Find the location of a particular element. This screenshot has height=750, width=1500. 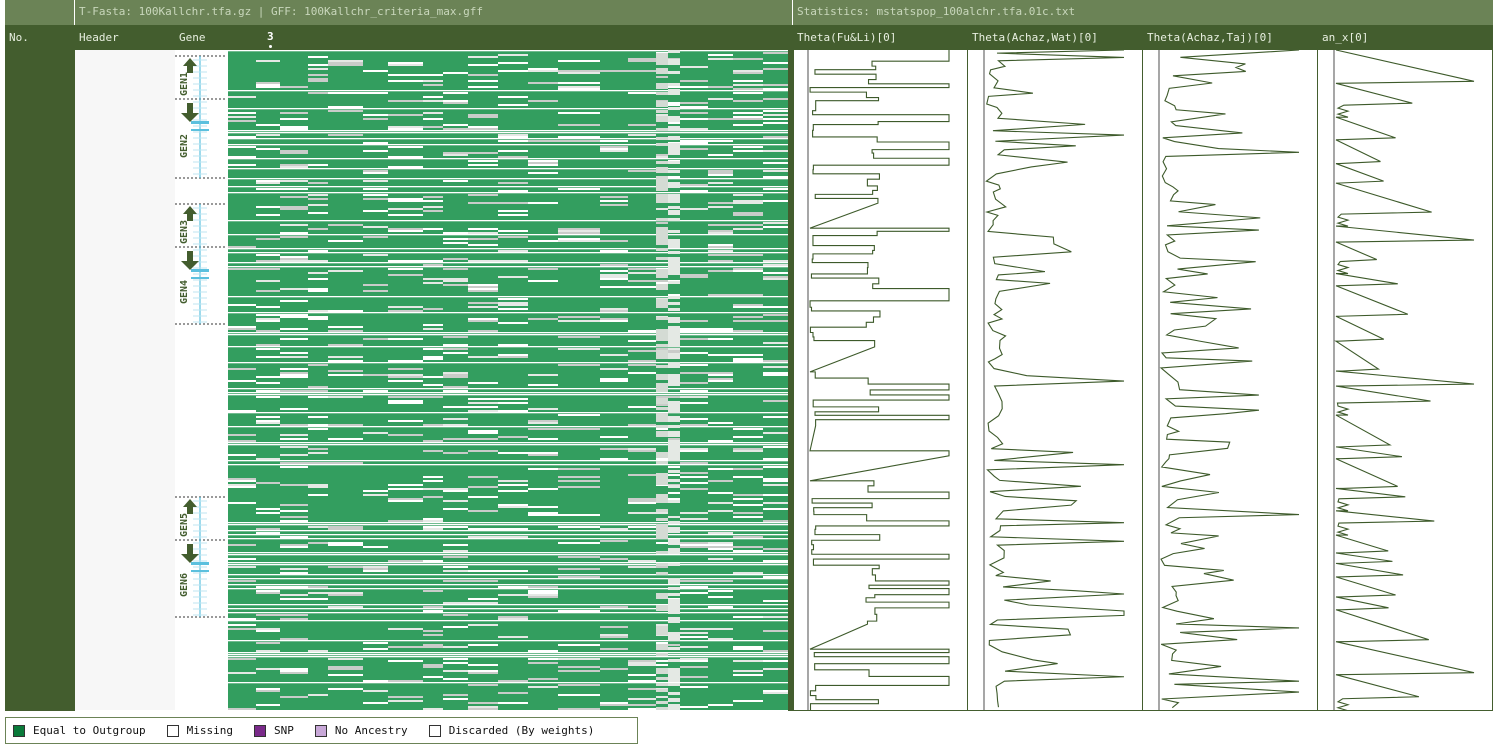

legend-item-equal: Equal to Outgroup is located at coordinates (79, 730).